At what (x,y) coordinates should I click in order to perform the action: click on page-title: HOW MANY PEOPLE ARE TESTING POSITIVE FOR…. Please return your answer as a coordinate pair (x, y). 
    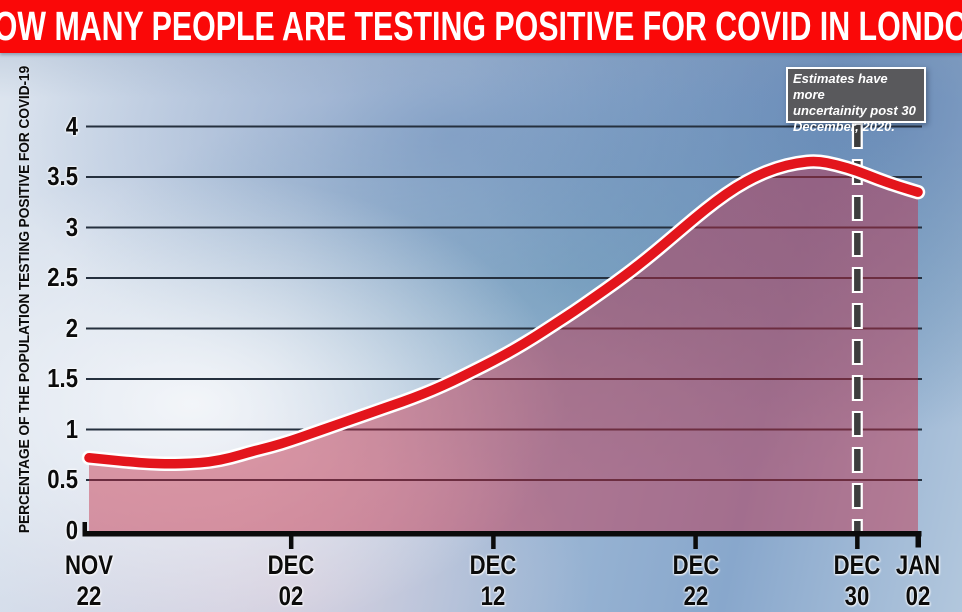
    Looking at the image, I should click on (481, 26).